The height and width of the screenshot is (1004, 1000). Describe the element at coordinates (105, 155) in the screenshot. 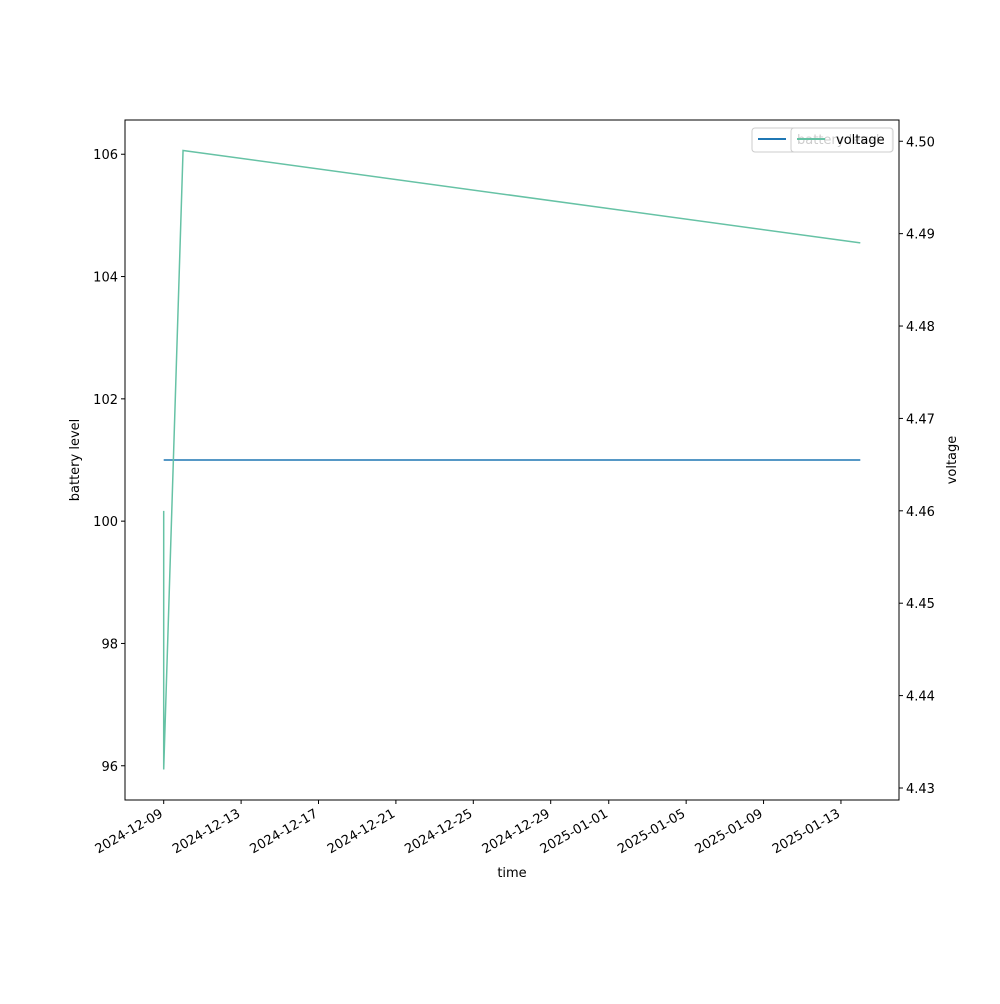

I see `y-tick-label: 106` at that location.